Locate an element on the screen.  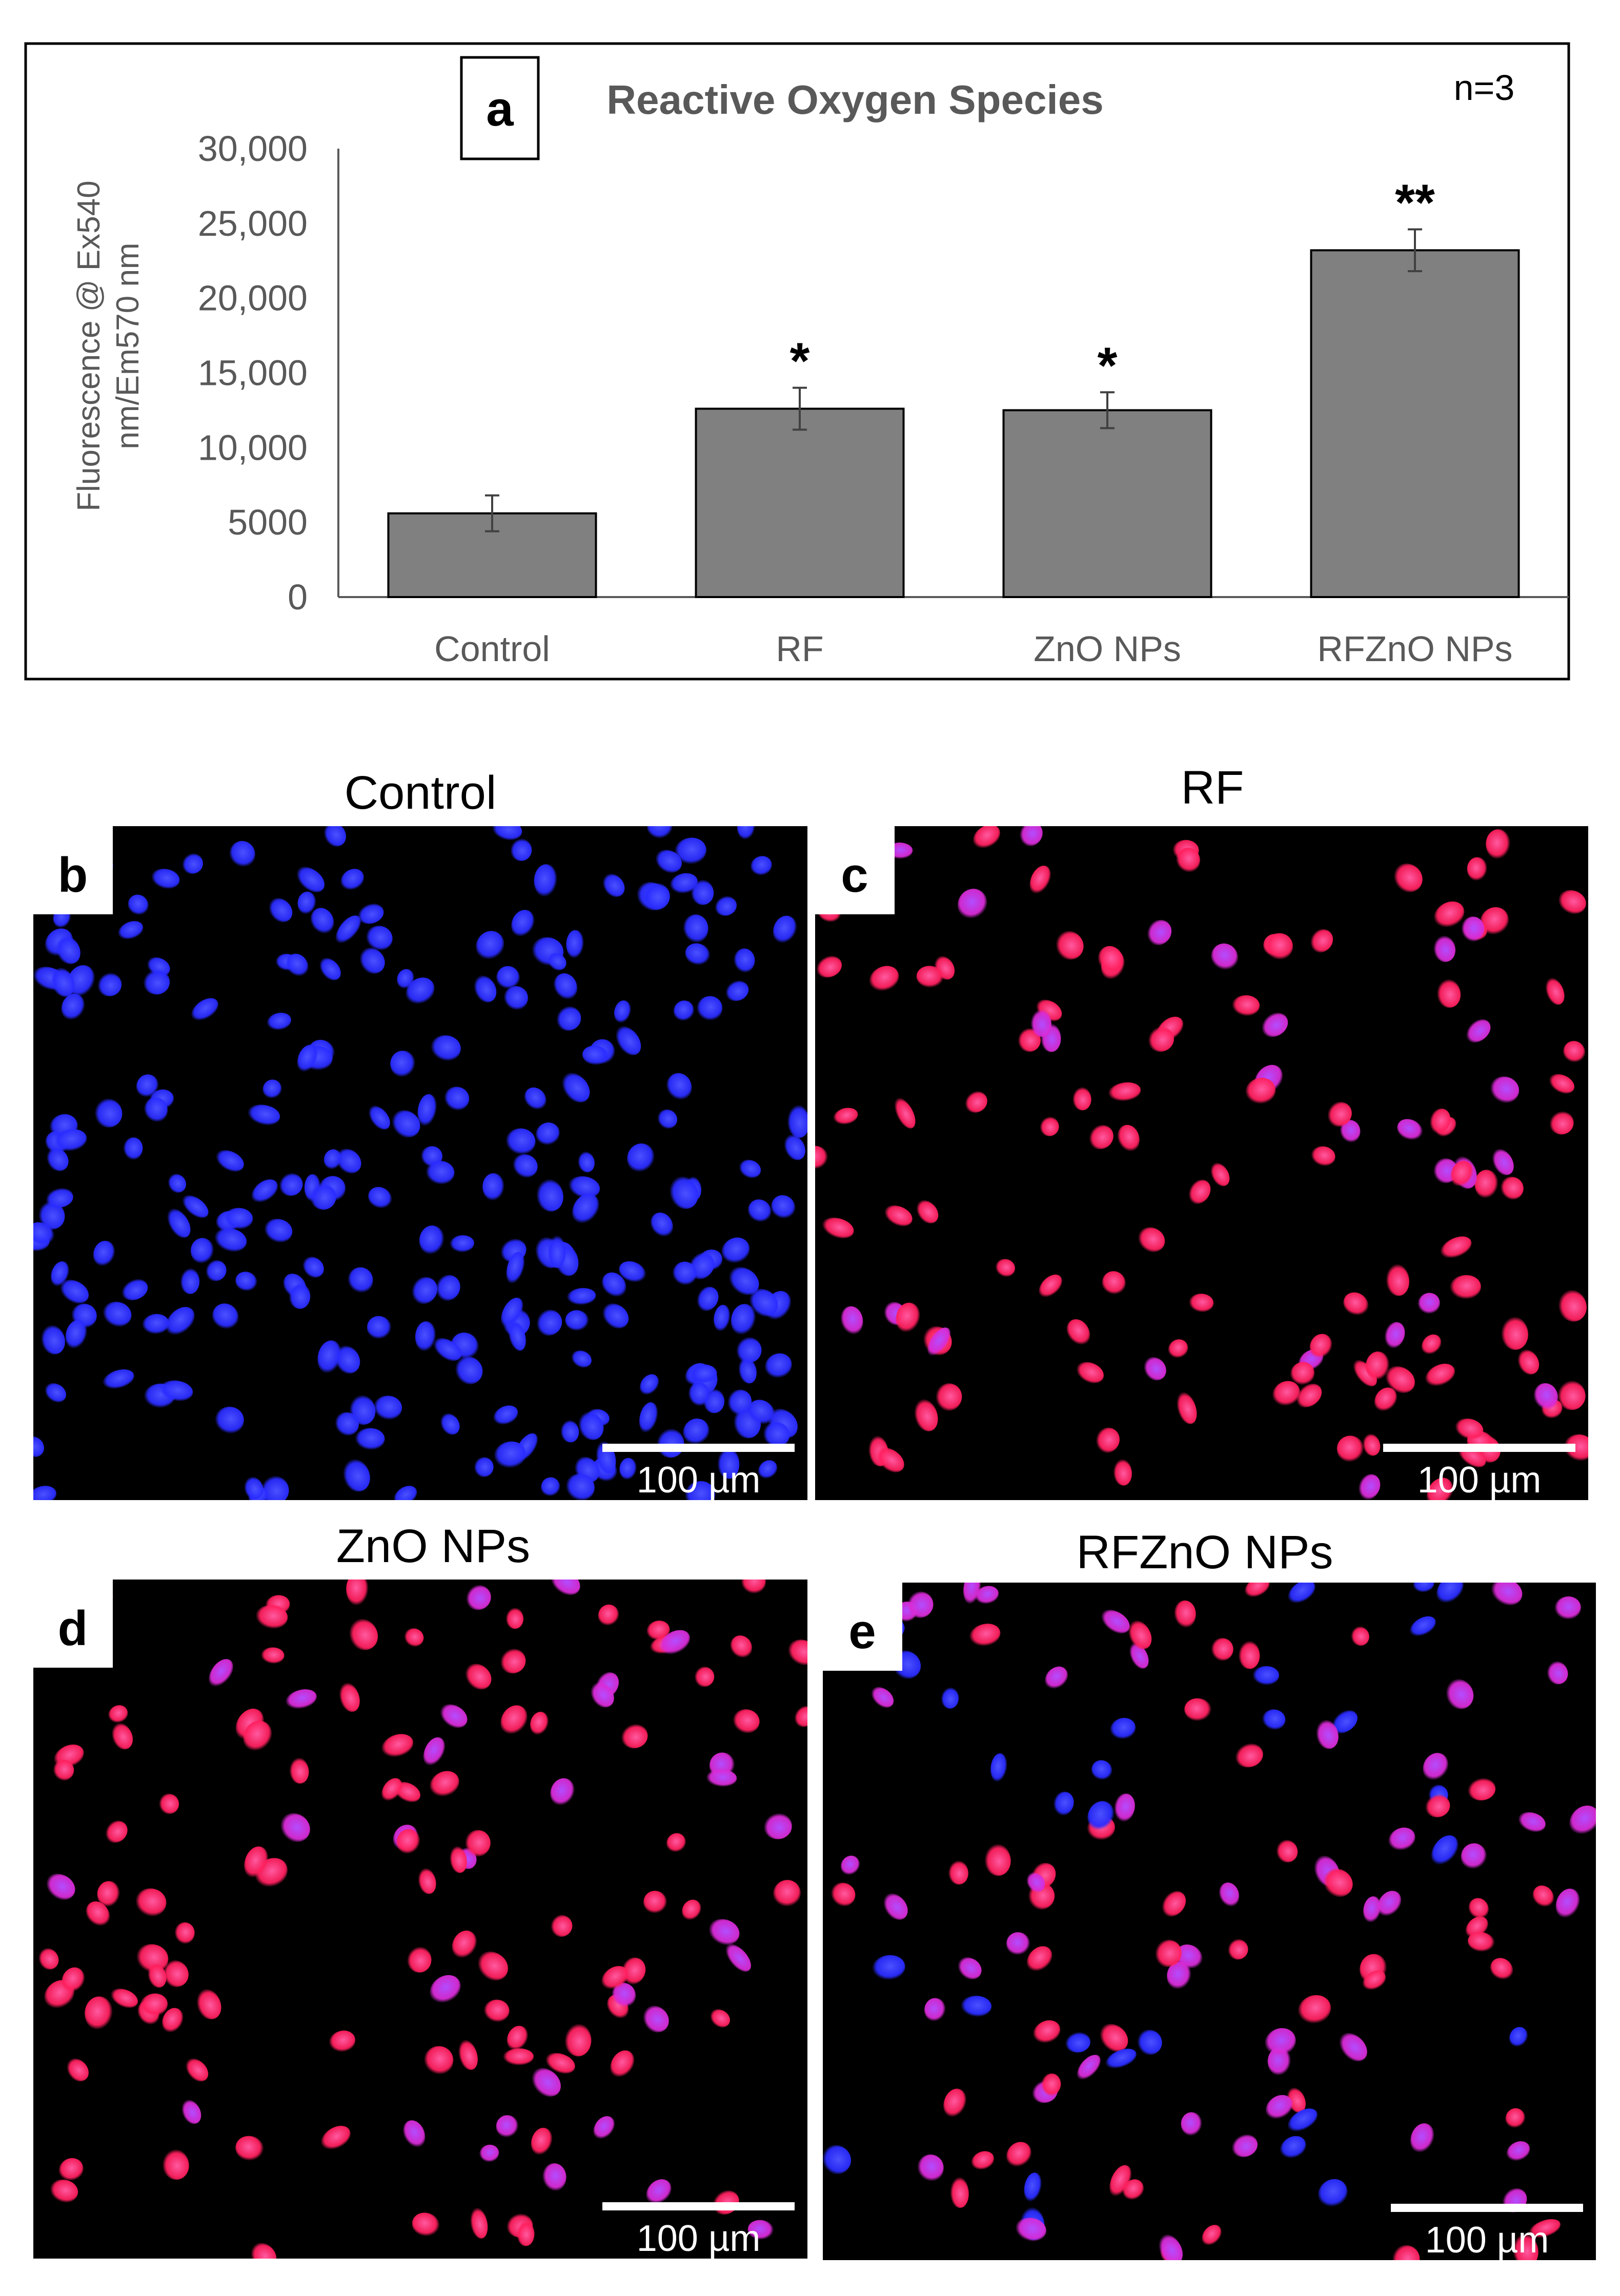
bars: * *** is located at coordinates (953, 386).